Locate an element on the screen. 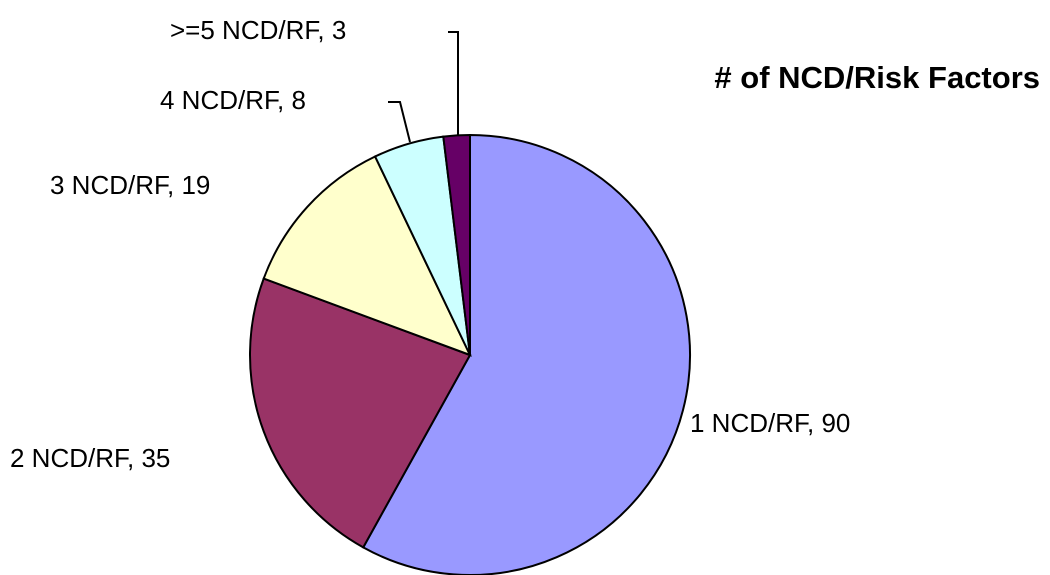 The width and height of the screenshot is (1050, 575). data-label: >=5 NCD/RF, 3 is located at coordinates (258, 30).